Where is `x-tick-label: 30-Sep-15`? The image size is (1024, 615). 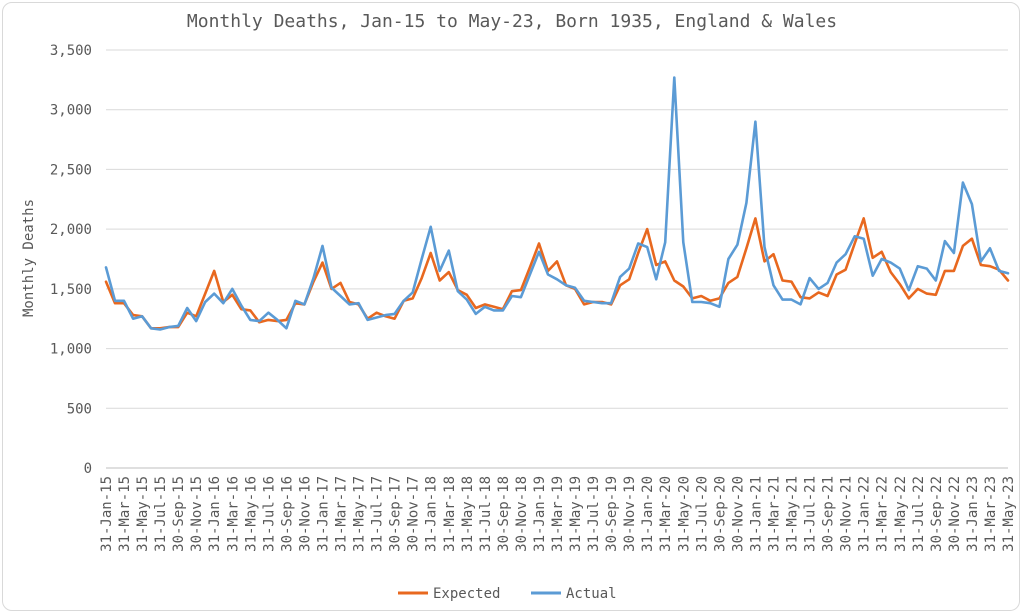
x-tick-label: 30-Sep-15 is located at coordinates (179, 514).